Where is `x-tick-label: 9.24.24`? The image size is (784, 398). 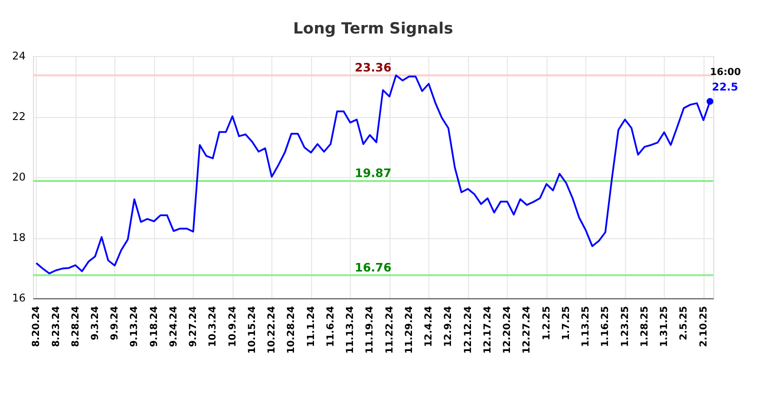 x-tick-label: 9.24.24 is located at coordinates (174, 327).